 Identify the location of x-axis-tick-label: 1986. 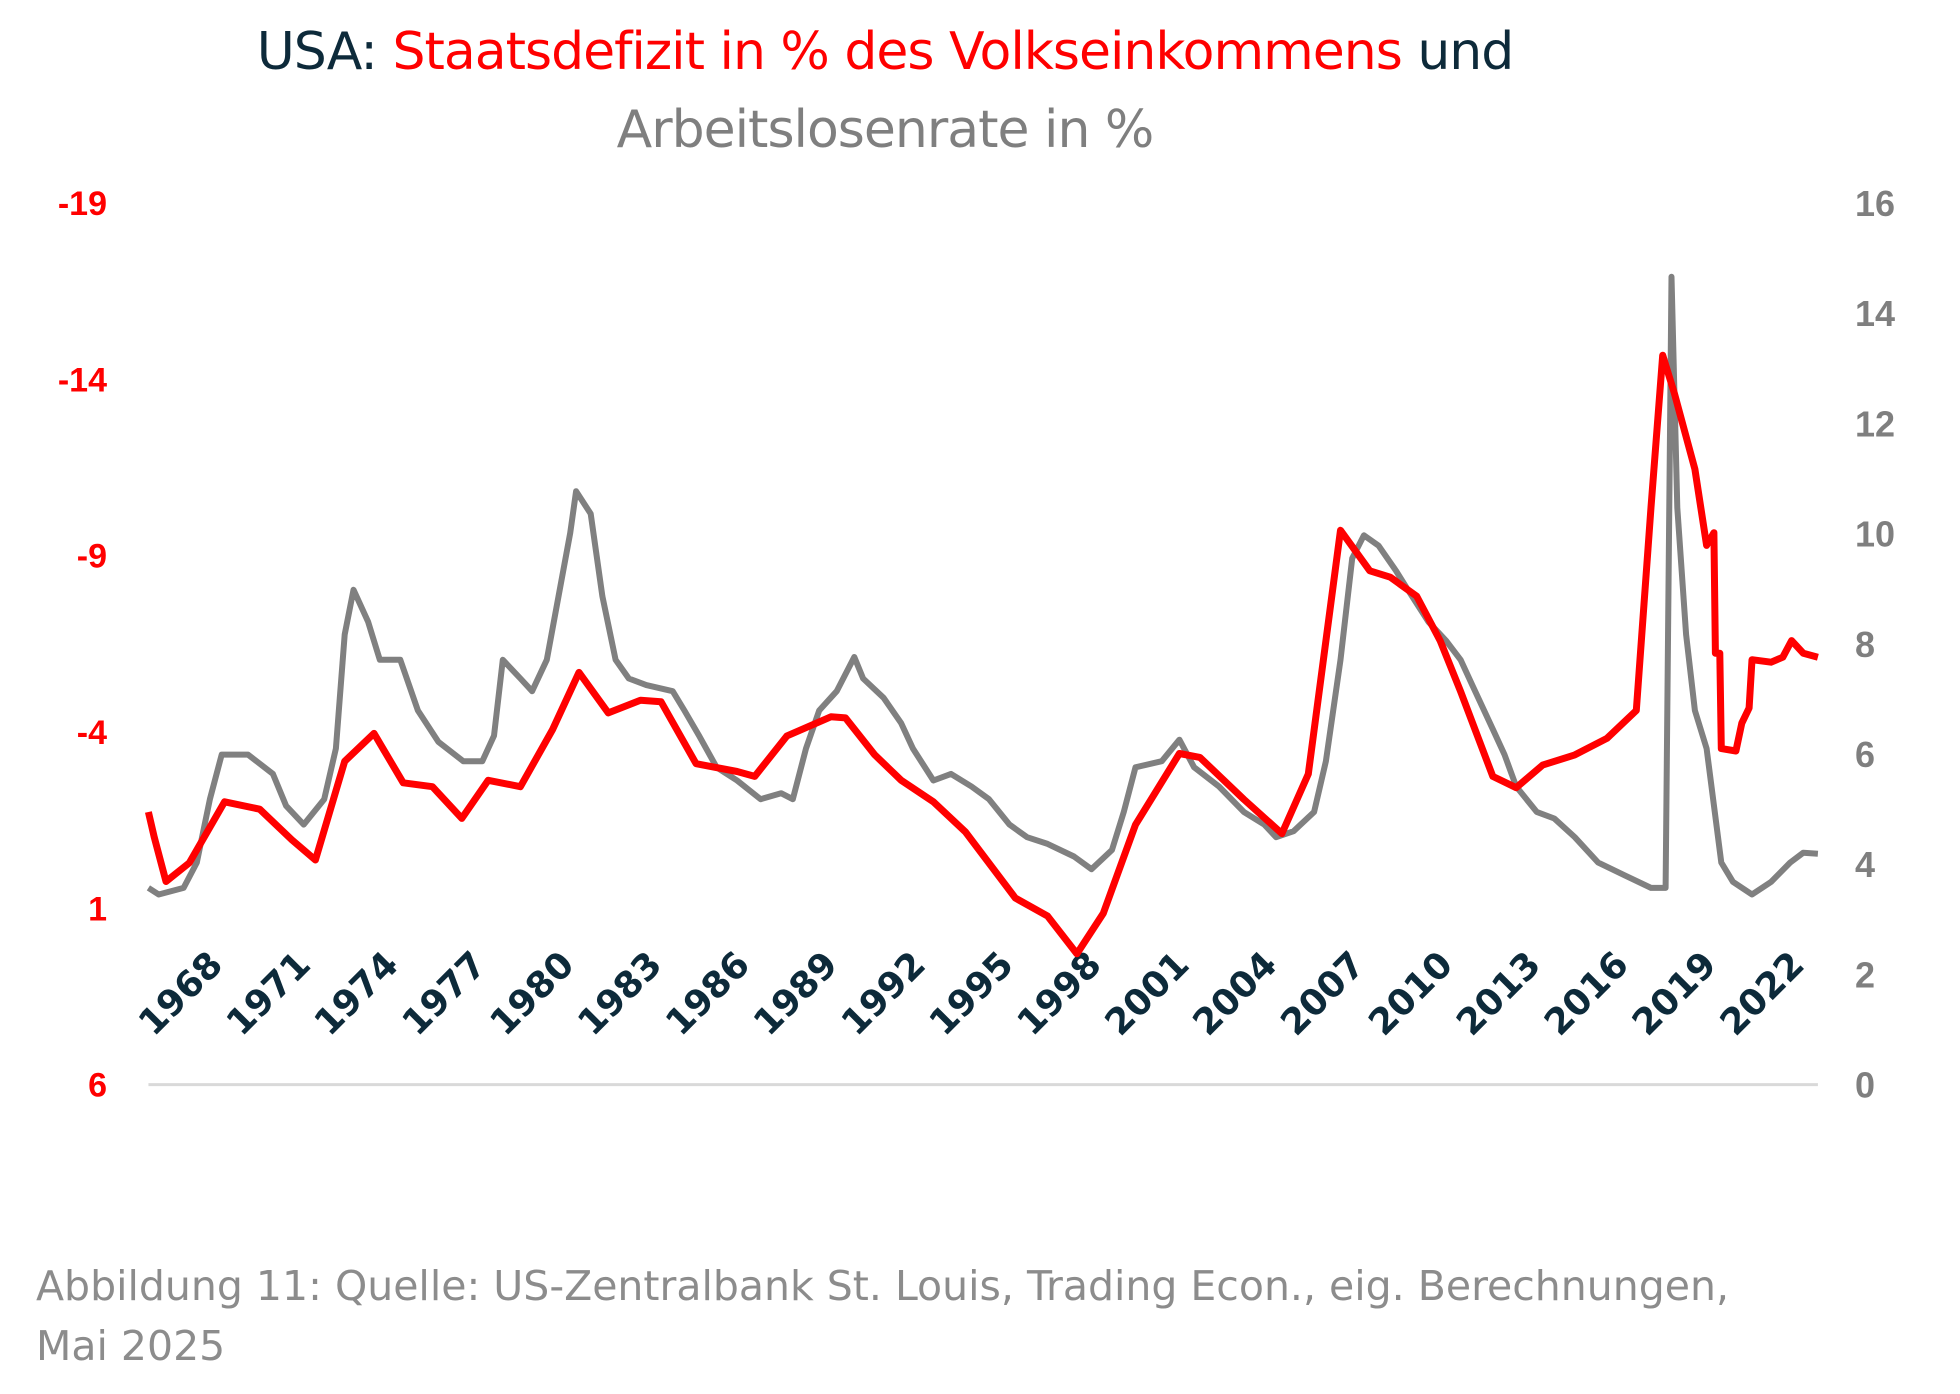
(708, 994).